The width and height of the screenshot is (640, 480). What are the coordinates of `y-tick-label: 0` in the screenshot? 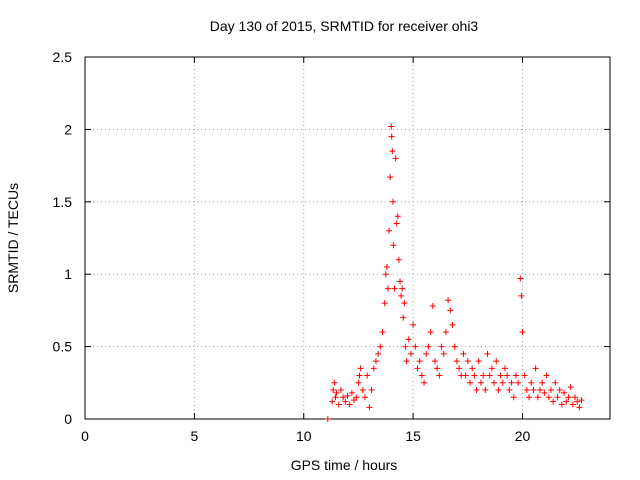 It's located at (68, 419).